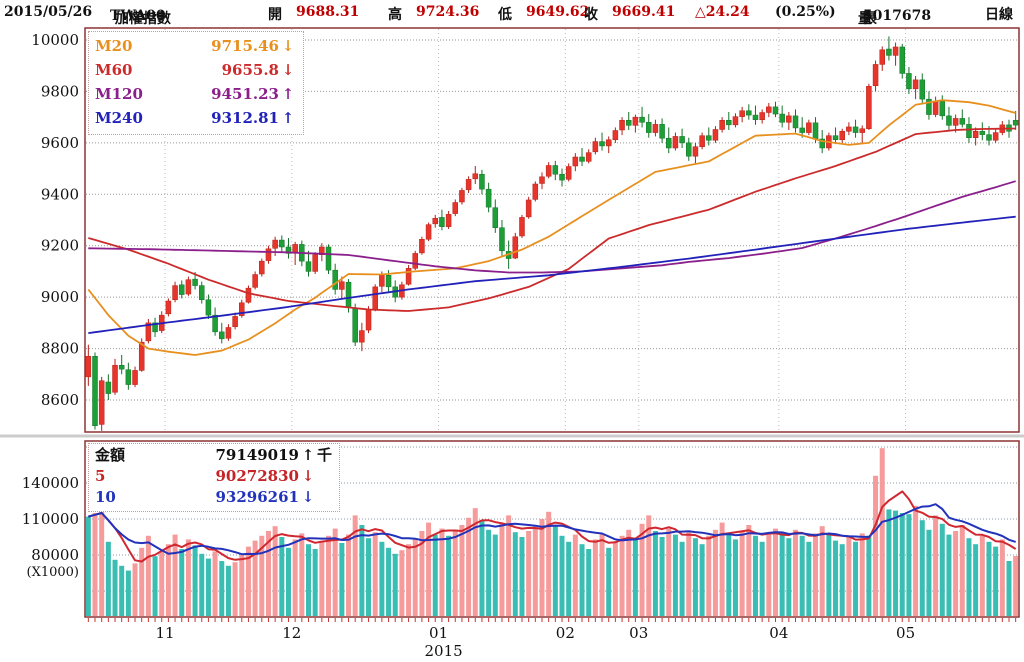 The width and height of the screenshot is (1024, 662). What do you see at coordinates (308, 455) in the screenshot?
I see `trend-arrow-icon: ↑` at bounding box center [308, 455].